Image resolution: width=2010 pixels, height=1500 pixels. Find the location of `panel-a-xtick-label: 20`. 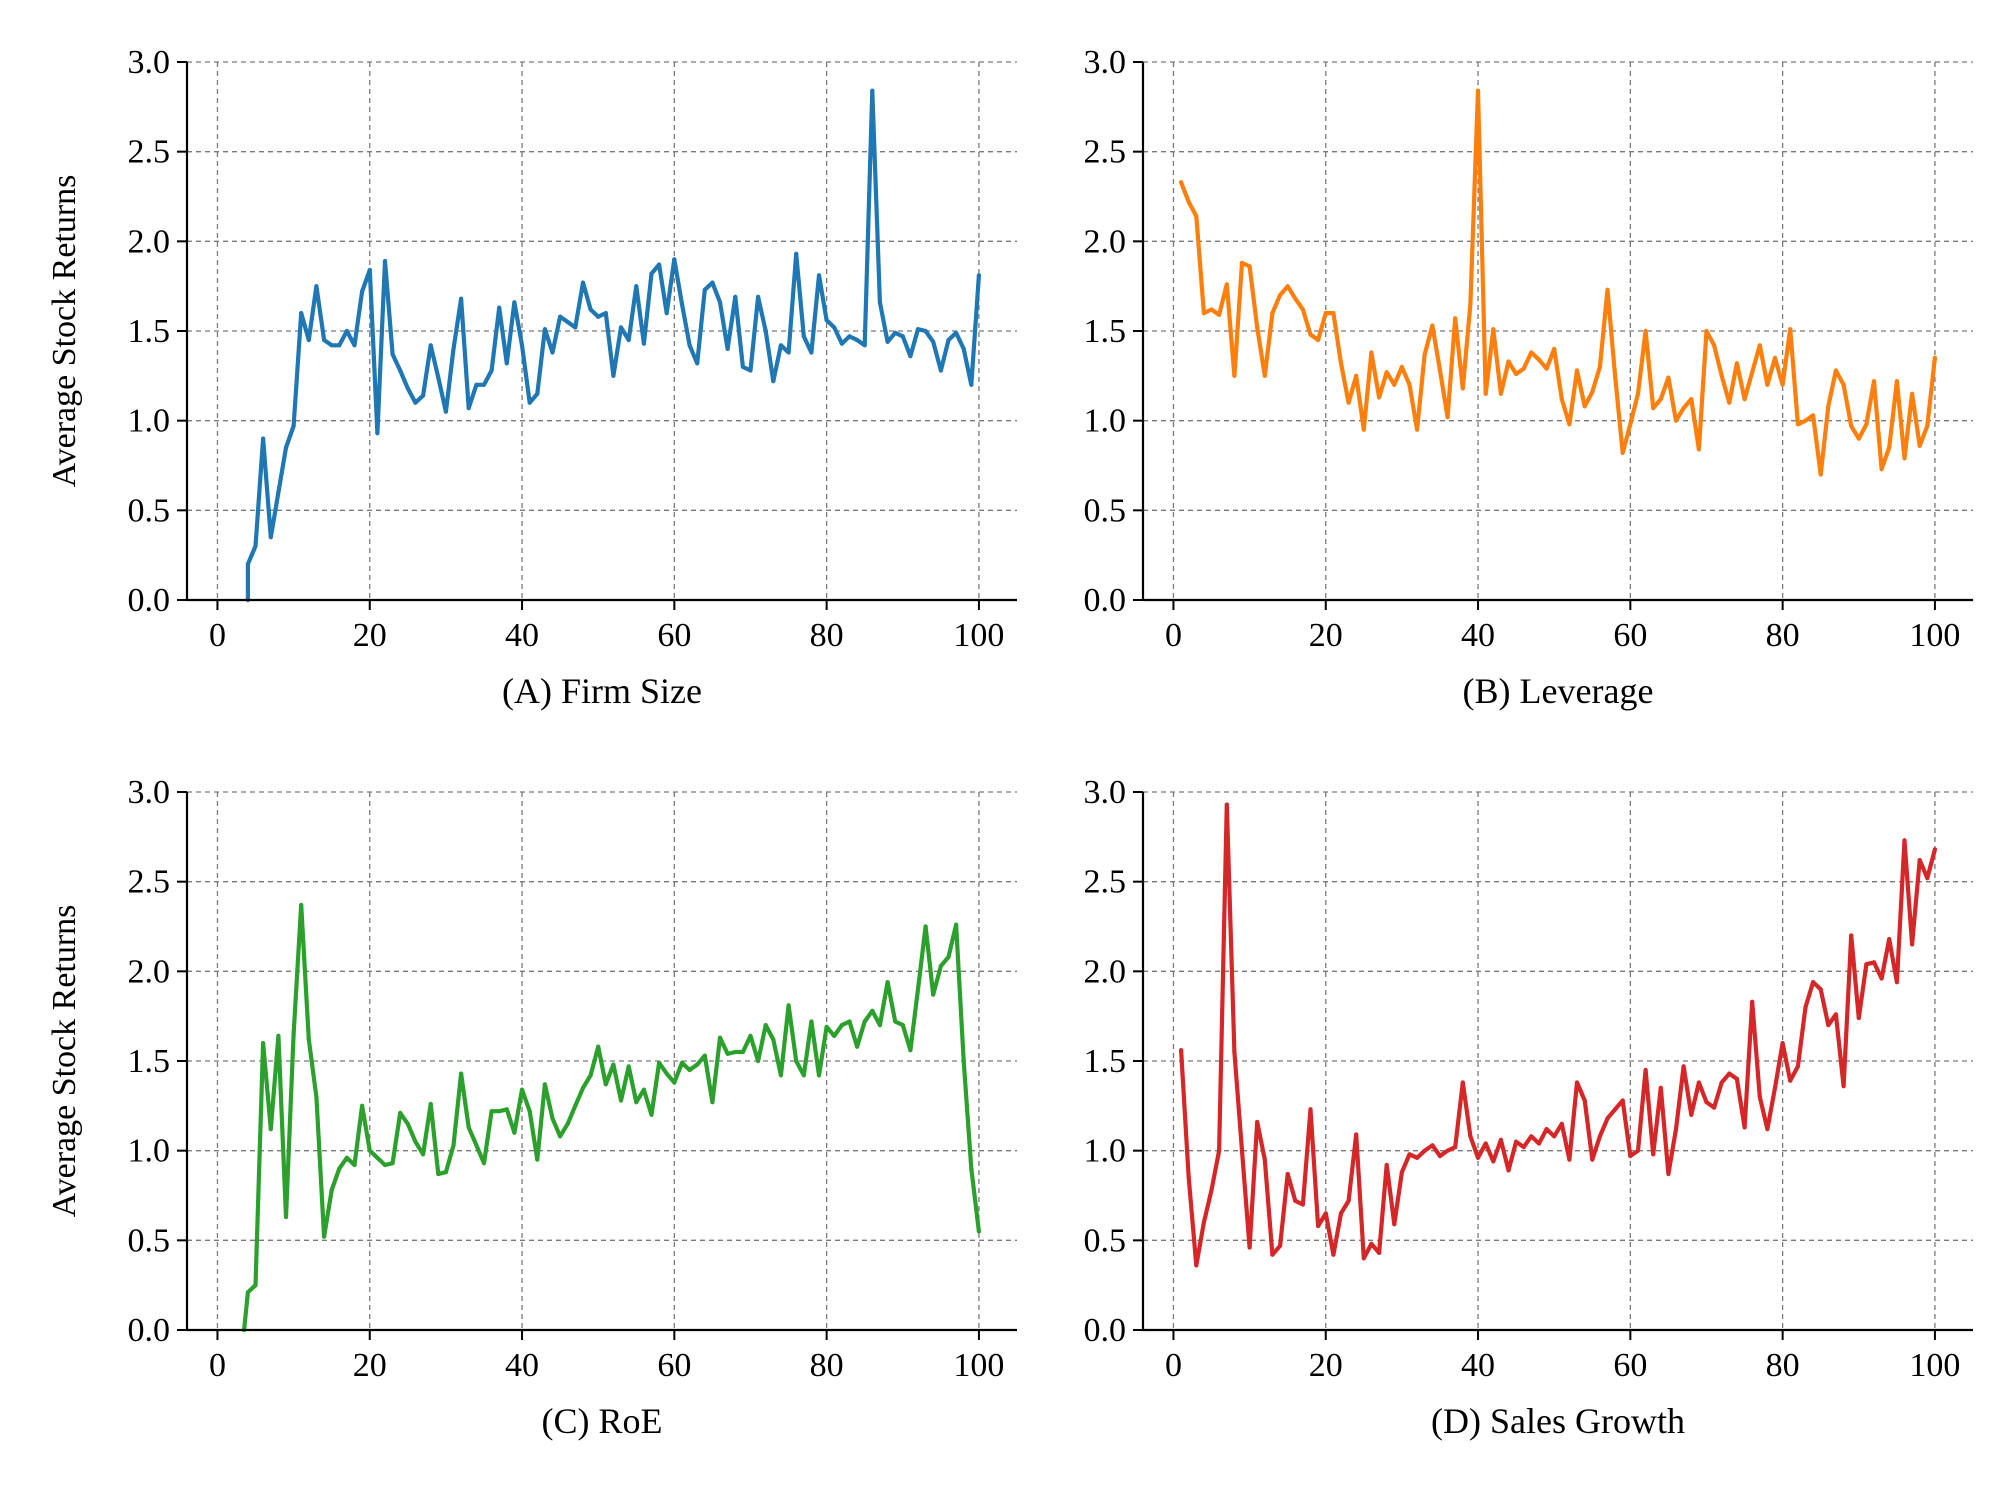

panel-a-xtick-label: 20 is located at coordinates (370, 635).